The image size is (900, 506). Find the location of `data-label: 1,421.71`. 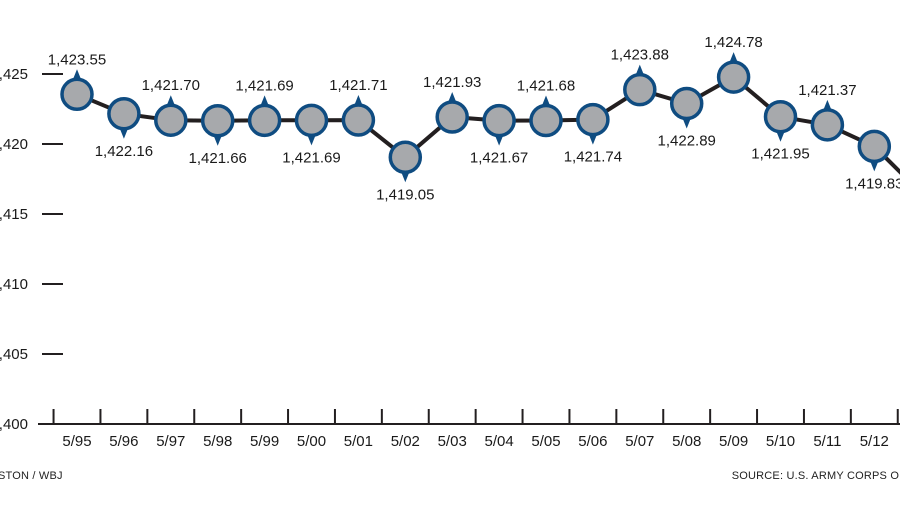

data-label: 1,421.71 is located at coordinates (358, 85).